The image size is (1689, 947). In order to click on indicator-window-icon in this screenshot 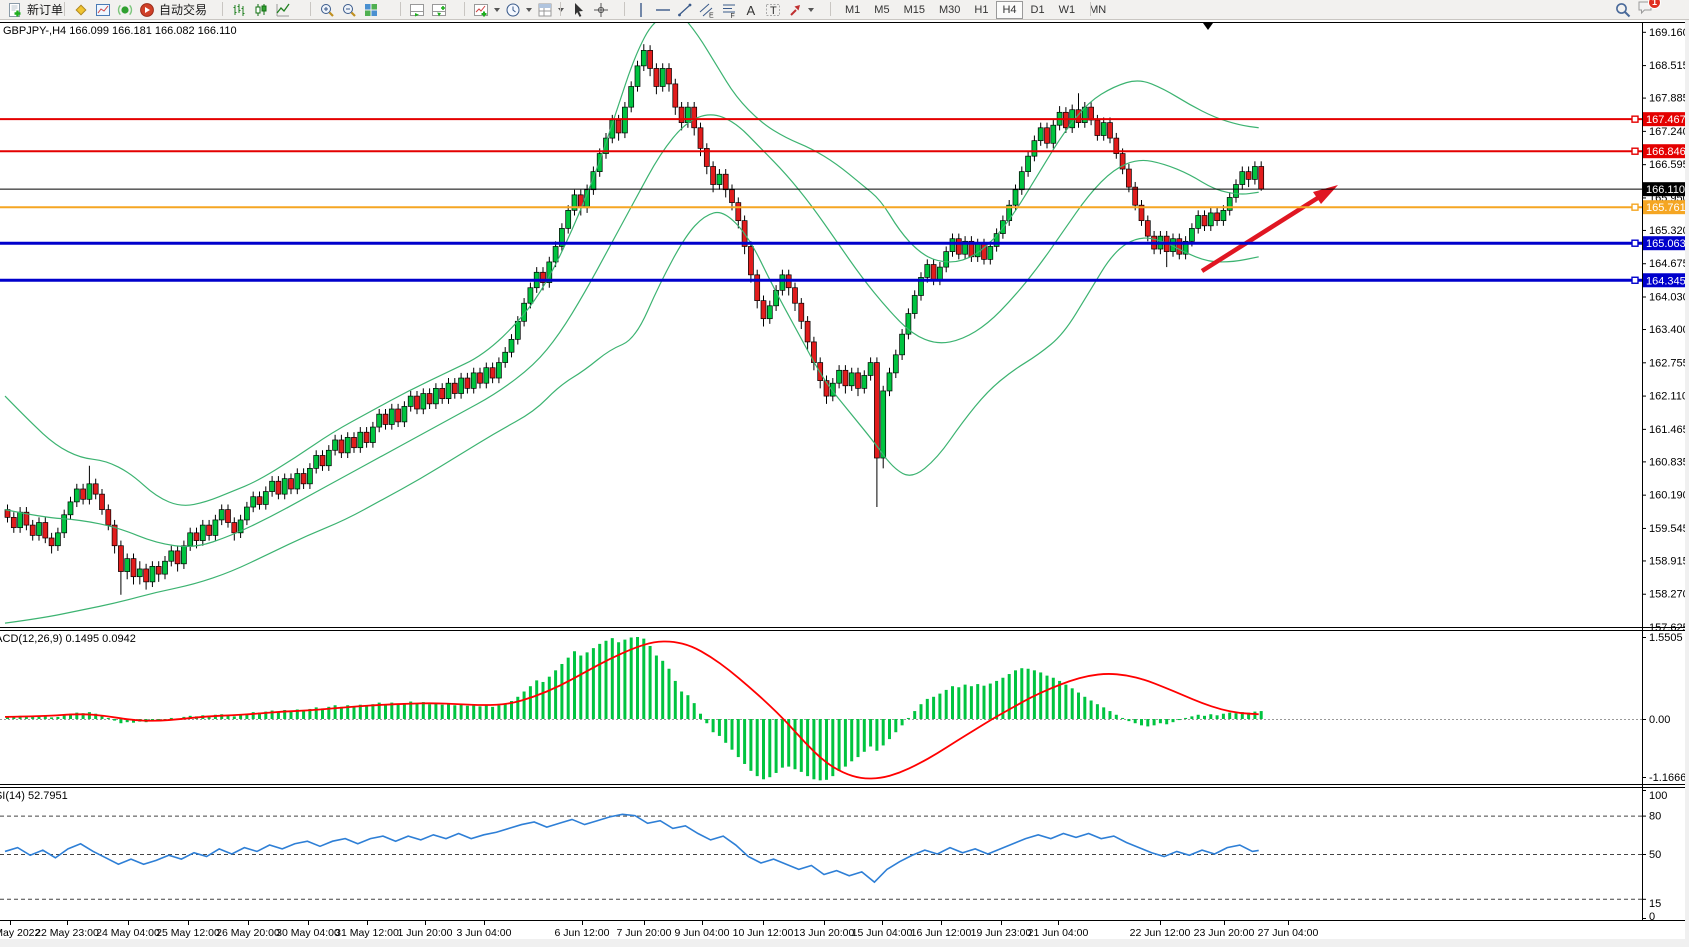, I will do `click(417, 10)`.